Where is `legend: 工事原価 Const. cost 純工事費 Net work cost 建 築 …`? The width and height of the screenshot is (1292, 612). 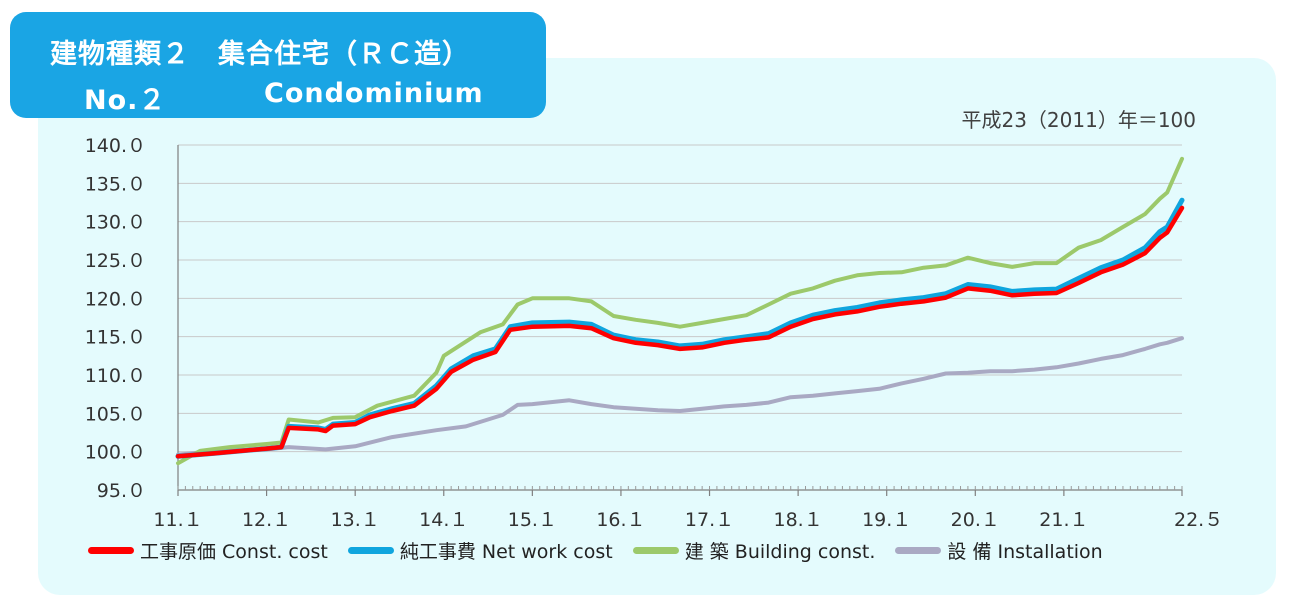
legend: 工事原価 Const. cost 純工事費 Net work cost 建 築 … is located at coordinates (605, 550).